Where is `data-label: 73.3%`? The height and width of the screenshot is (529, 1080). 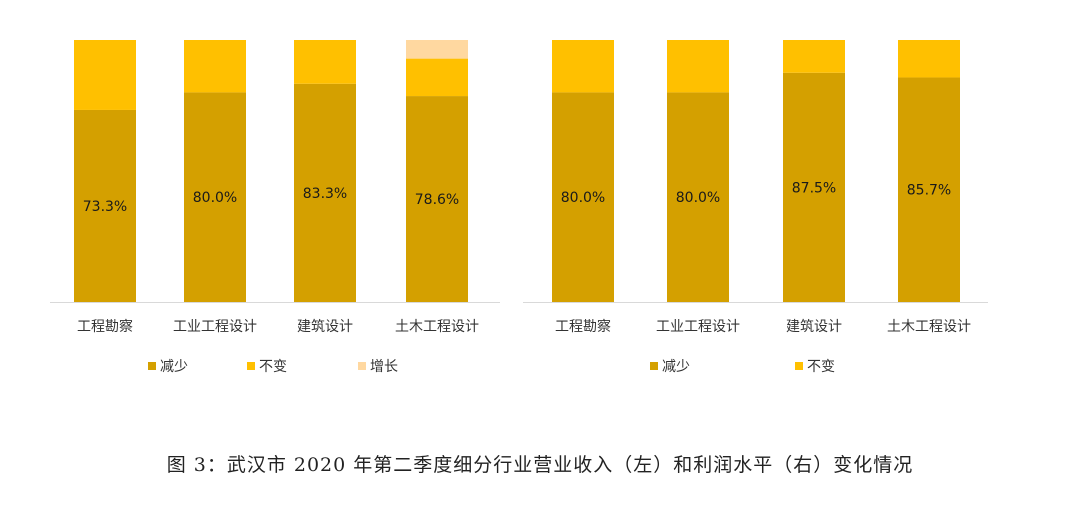
data-label: 73.3% is located at coordinates (105, 207).